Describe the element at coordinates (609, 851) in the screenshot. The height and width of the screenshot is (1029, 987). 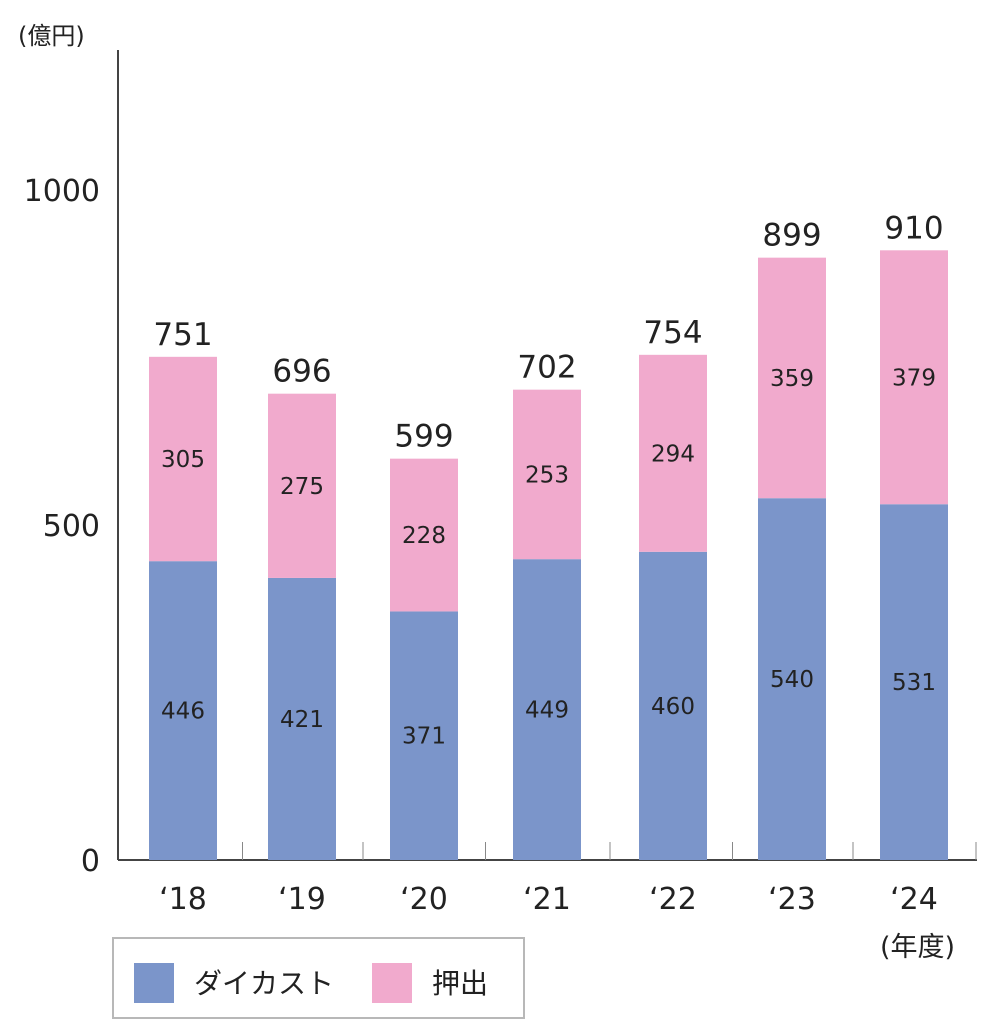
I see `x-axis-tick-marks` at that location.